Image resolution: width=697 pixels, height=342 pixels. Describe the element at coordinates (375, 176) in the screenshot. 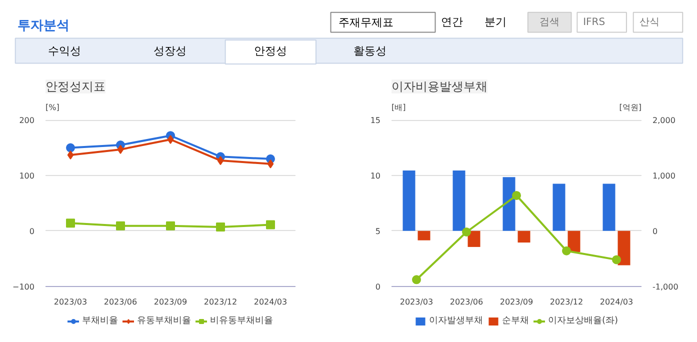

I see `y-tick-label: 10` at that location.